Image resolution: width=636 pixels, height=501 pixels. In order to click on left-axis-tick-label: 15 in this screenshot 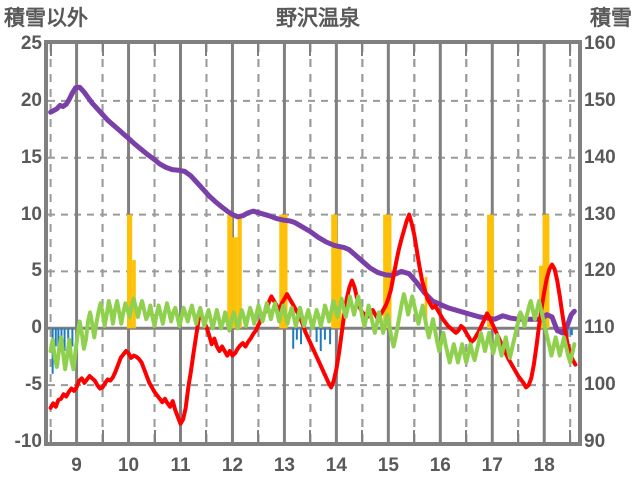, I will do `click(31, 157)`.